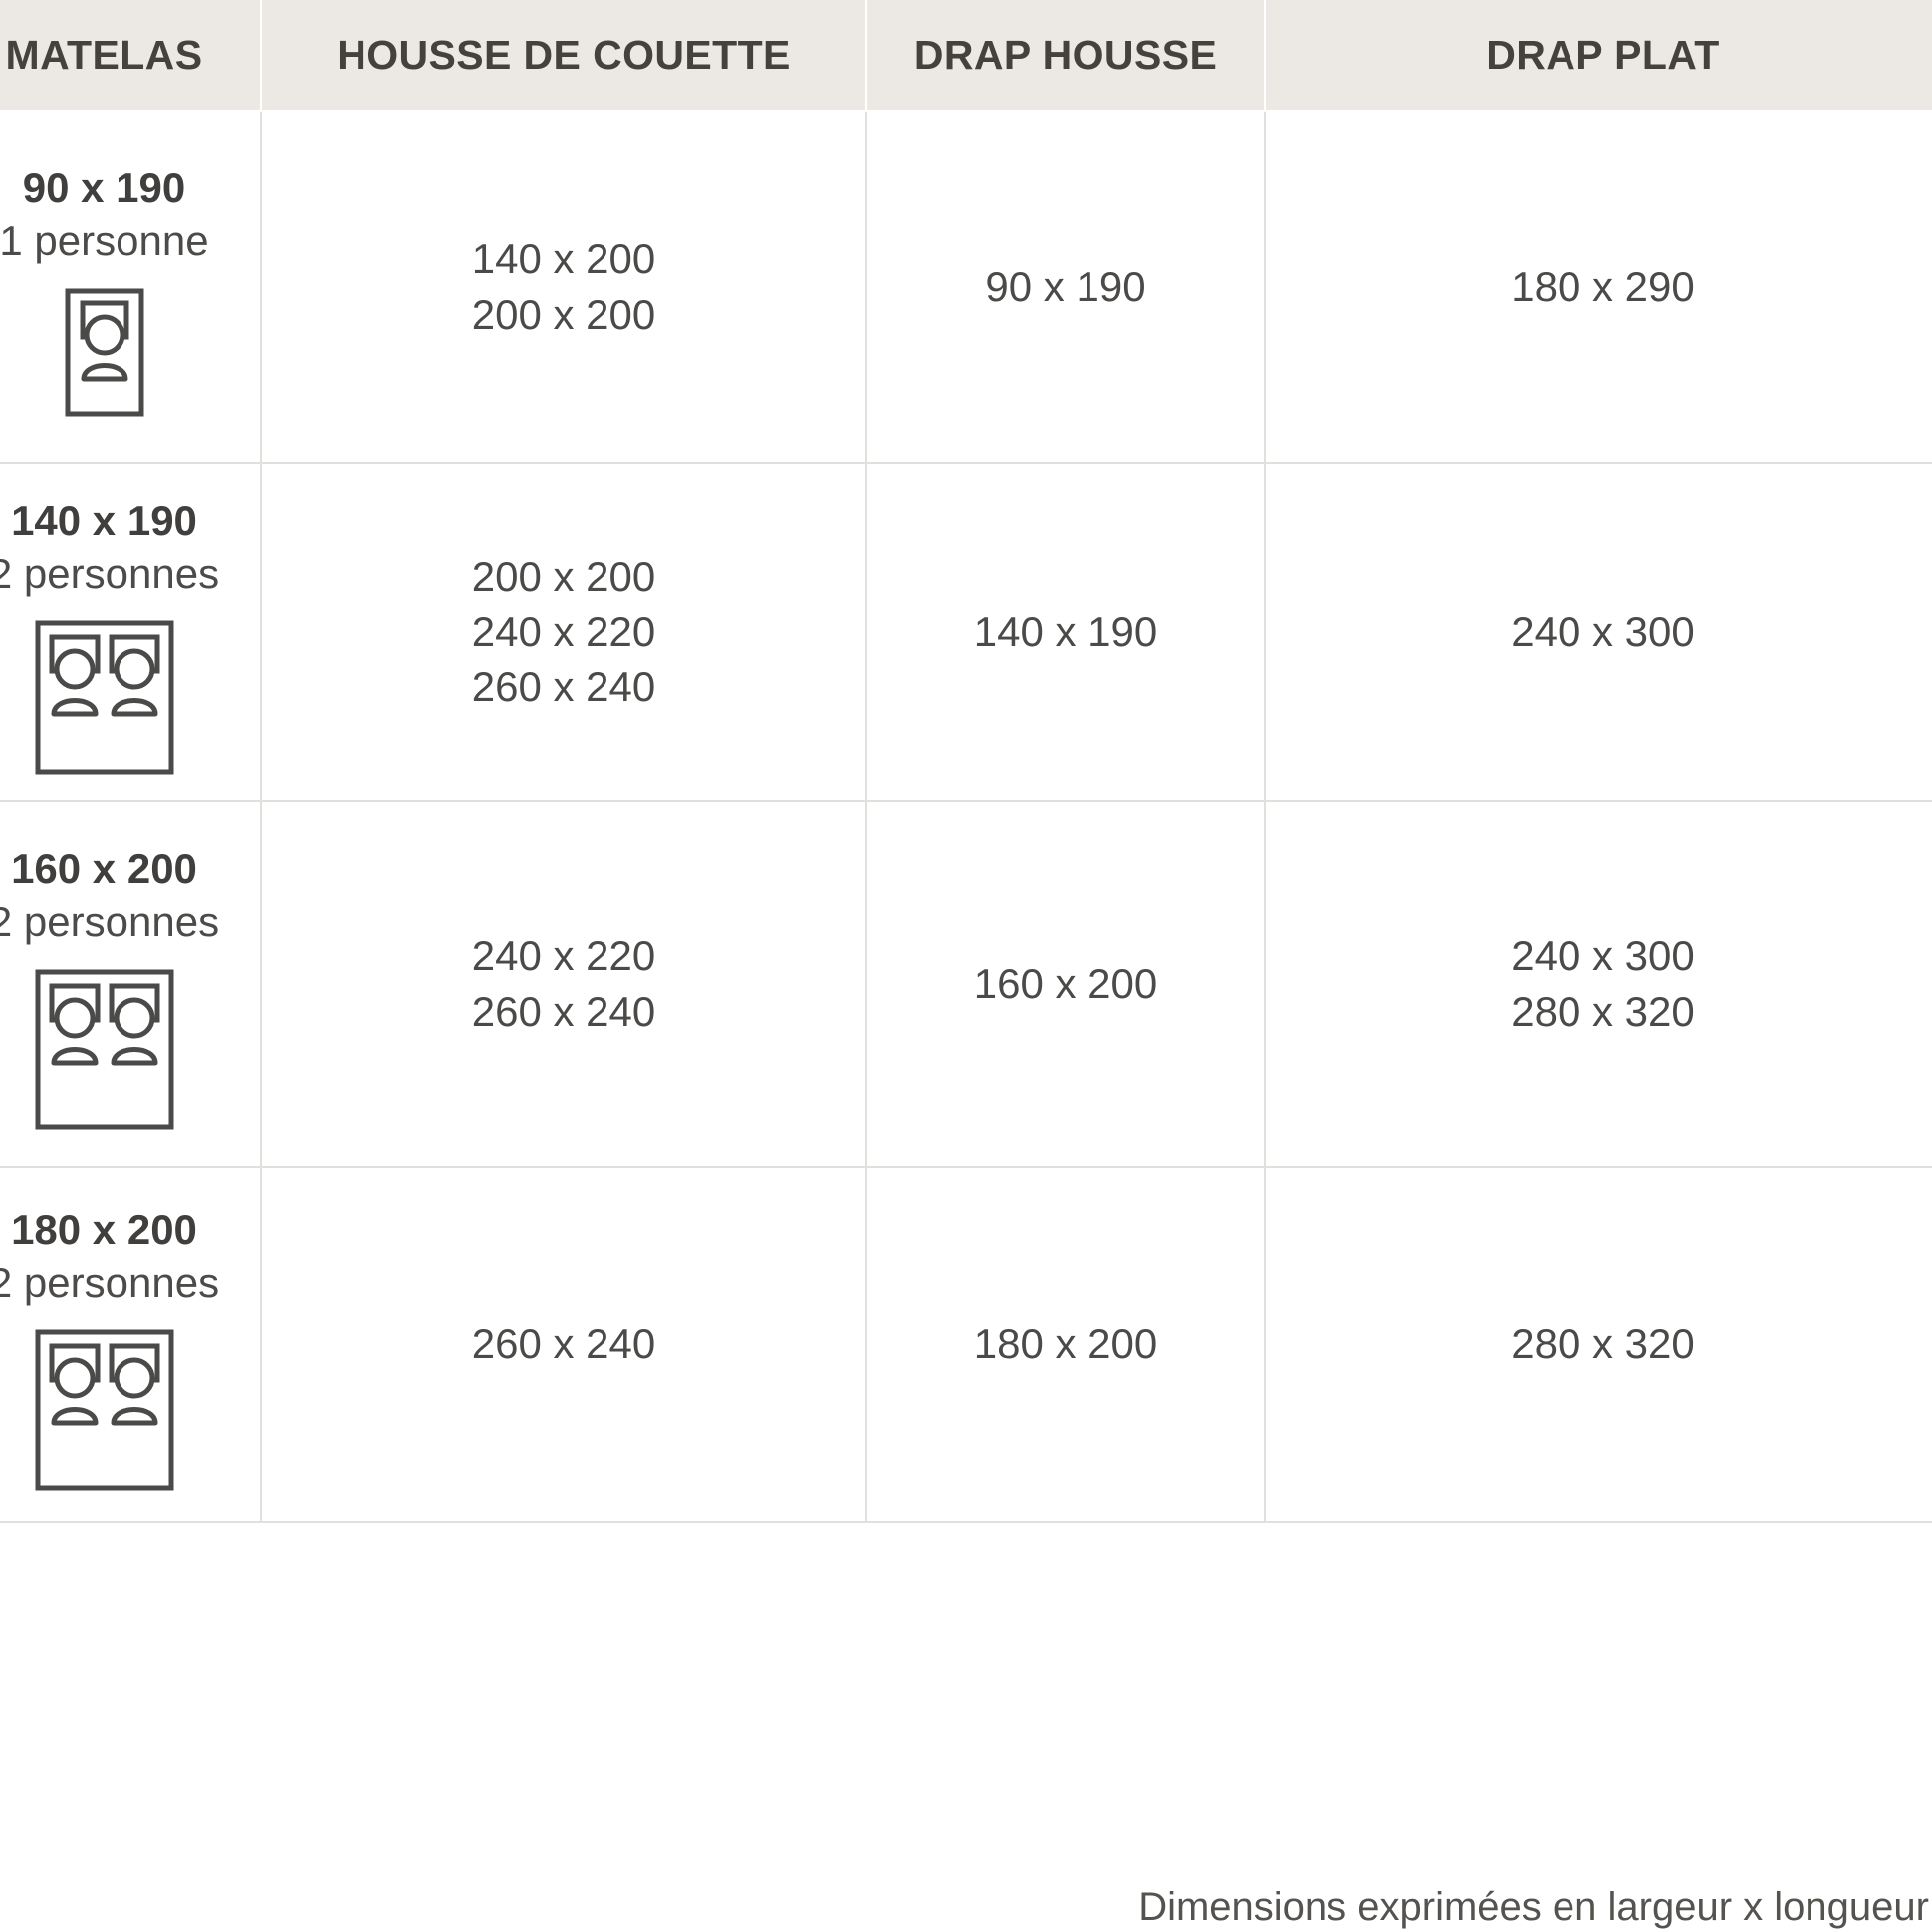 This screenshot has height=1932, width=1932. Describe the element at coordinates (104, 520) in the screenshot. I see `matelas-size-label: 140 x 190` at that location.